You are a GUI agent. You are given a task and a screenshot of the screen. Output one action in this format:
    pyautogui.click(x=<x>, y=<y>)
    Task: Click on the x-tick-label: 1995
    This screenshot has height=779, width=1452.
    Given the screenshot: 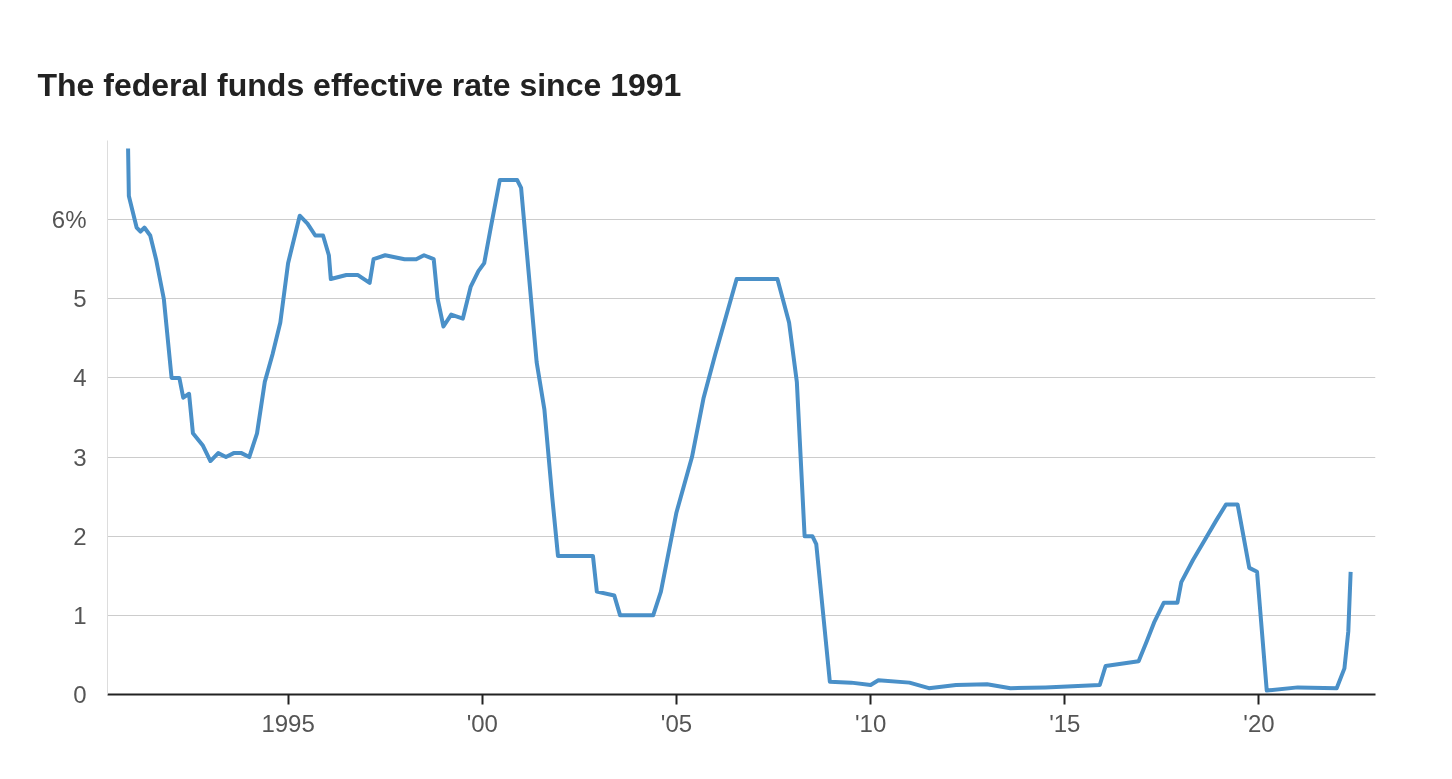 What is the action you would take?
    pyautogui.click(x=288, y=723)
    